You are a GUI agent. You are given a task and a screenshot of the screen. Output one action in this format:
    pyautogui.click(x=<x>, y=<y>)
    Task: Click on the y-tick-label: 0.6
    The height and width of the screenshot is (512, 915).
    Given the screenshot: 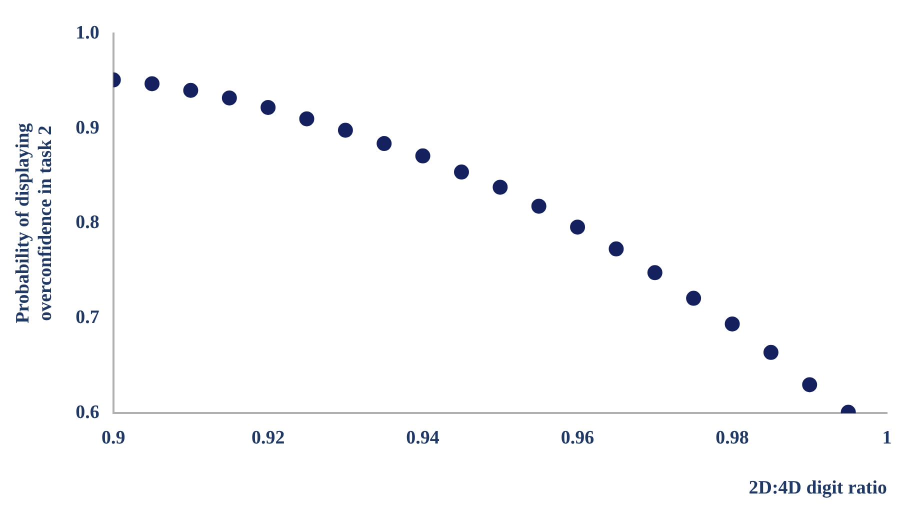 What is the action you would take?
    pyautogui.click(x=88, y=413)
    